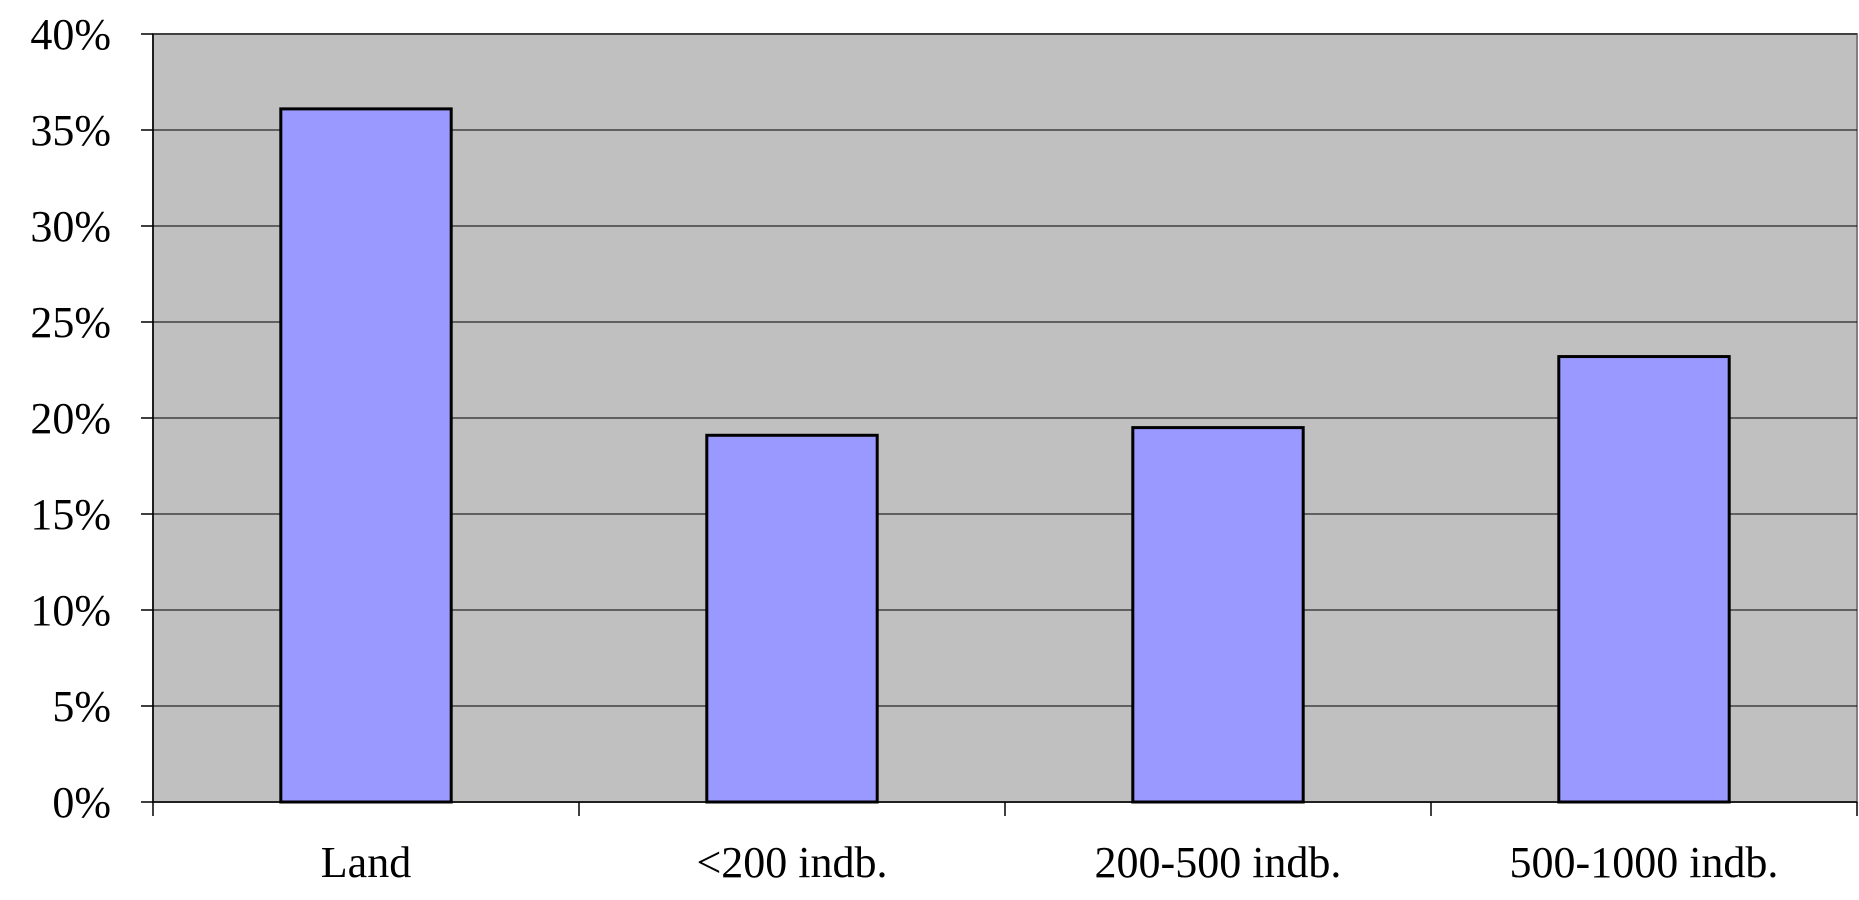 Image resolution: width=1859 pixels, height=900 pixels. What do you see at coordinates (70, 130) in the screenshot?
I see `y-tick-label: 35%` at bounding box center [70, 130].